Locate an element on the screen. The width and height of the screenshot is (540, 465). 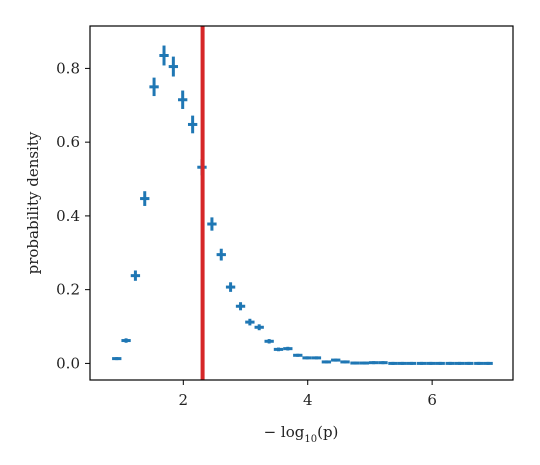
x-tick-label: 2 is located at coordinates (184, 400).